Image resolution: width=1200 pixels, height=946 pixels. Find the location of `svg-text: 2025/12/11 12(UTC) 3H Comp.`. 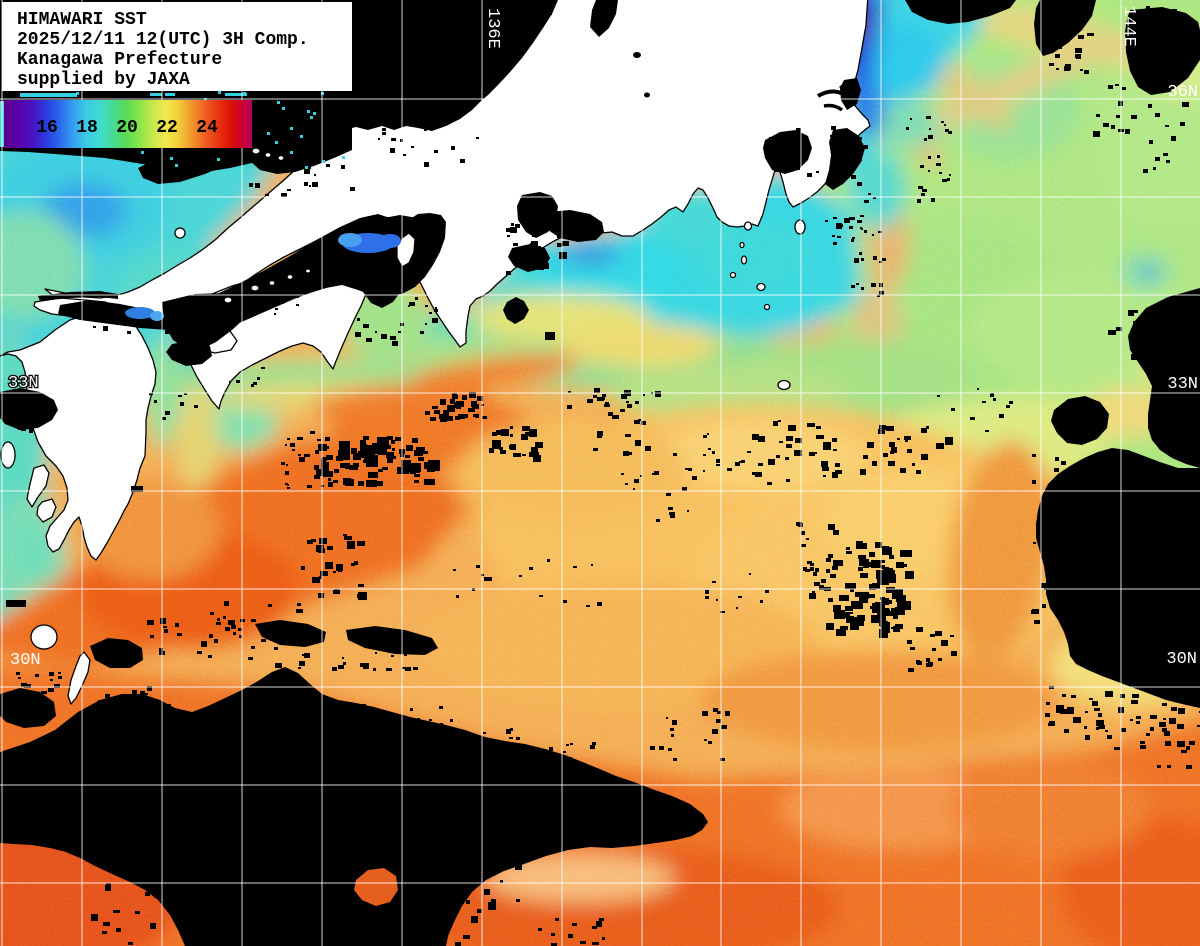

svg-text: 2025/12/11 12(UTC) 3H Comp. is located at coordinates (163, 40).